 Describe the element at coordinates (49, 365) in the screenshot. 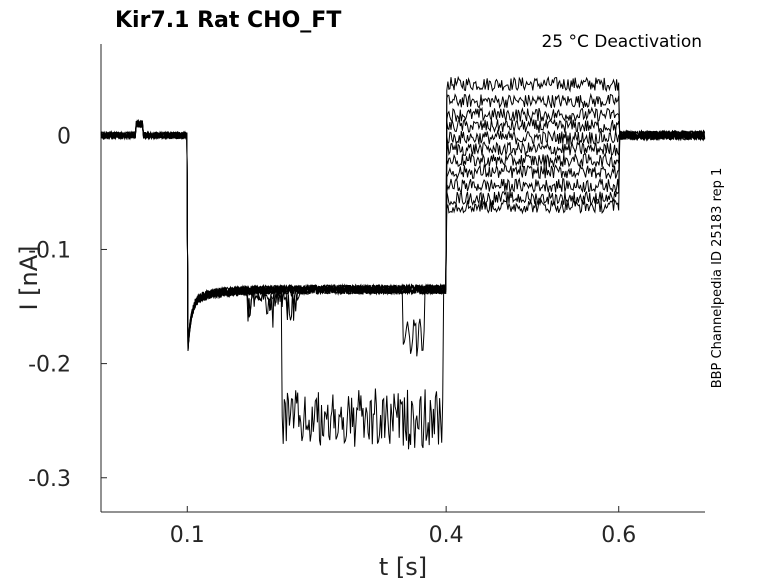

I see `y-tick-label: -0.2` at that location.